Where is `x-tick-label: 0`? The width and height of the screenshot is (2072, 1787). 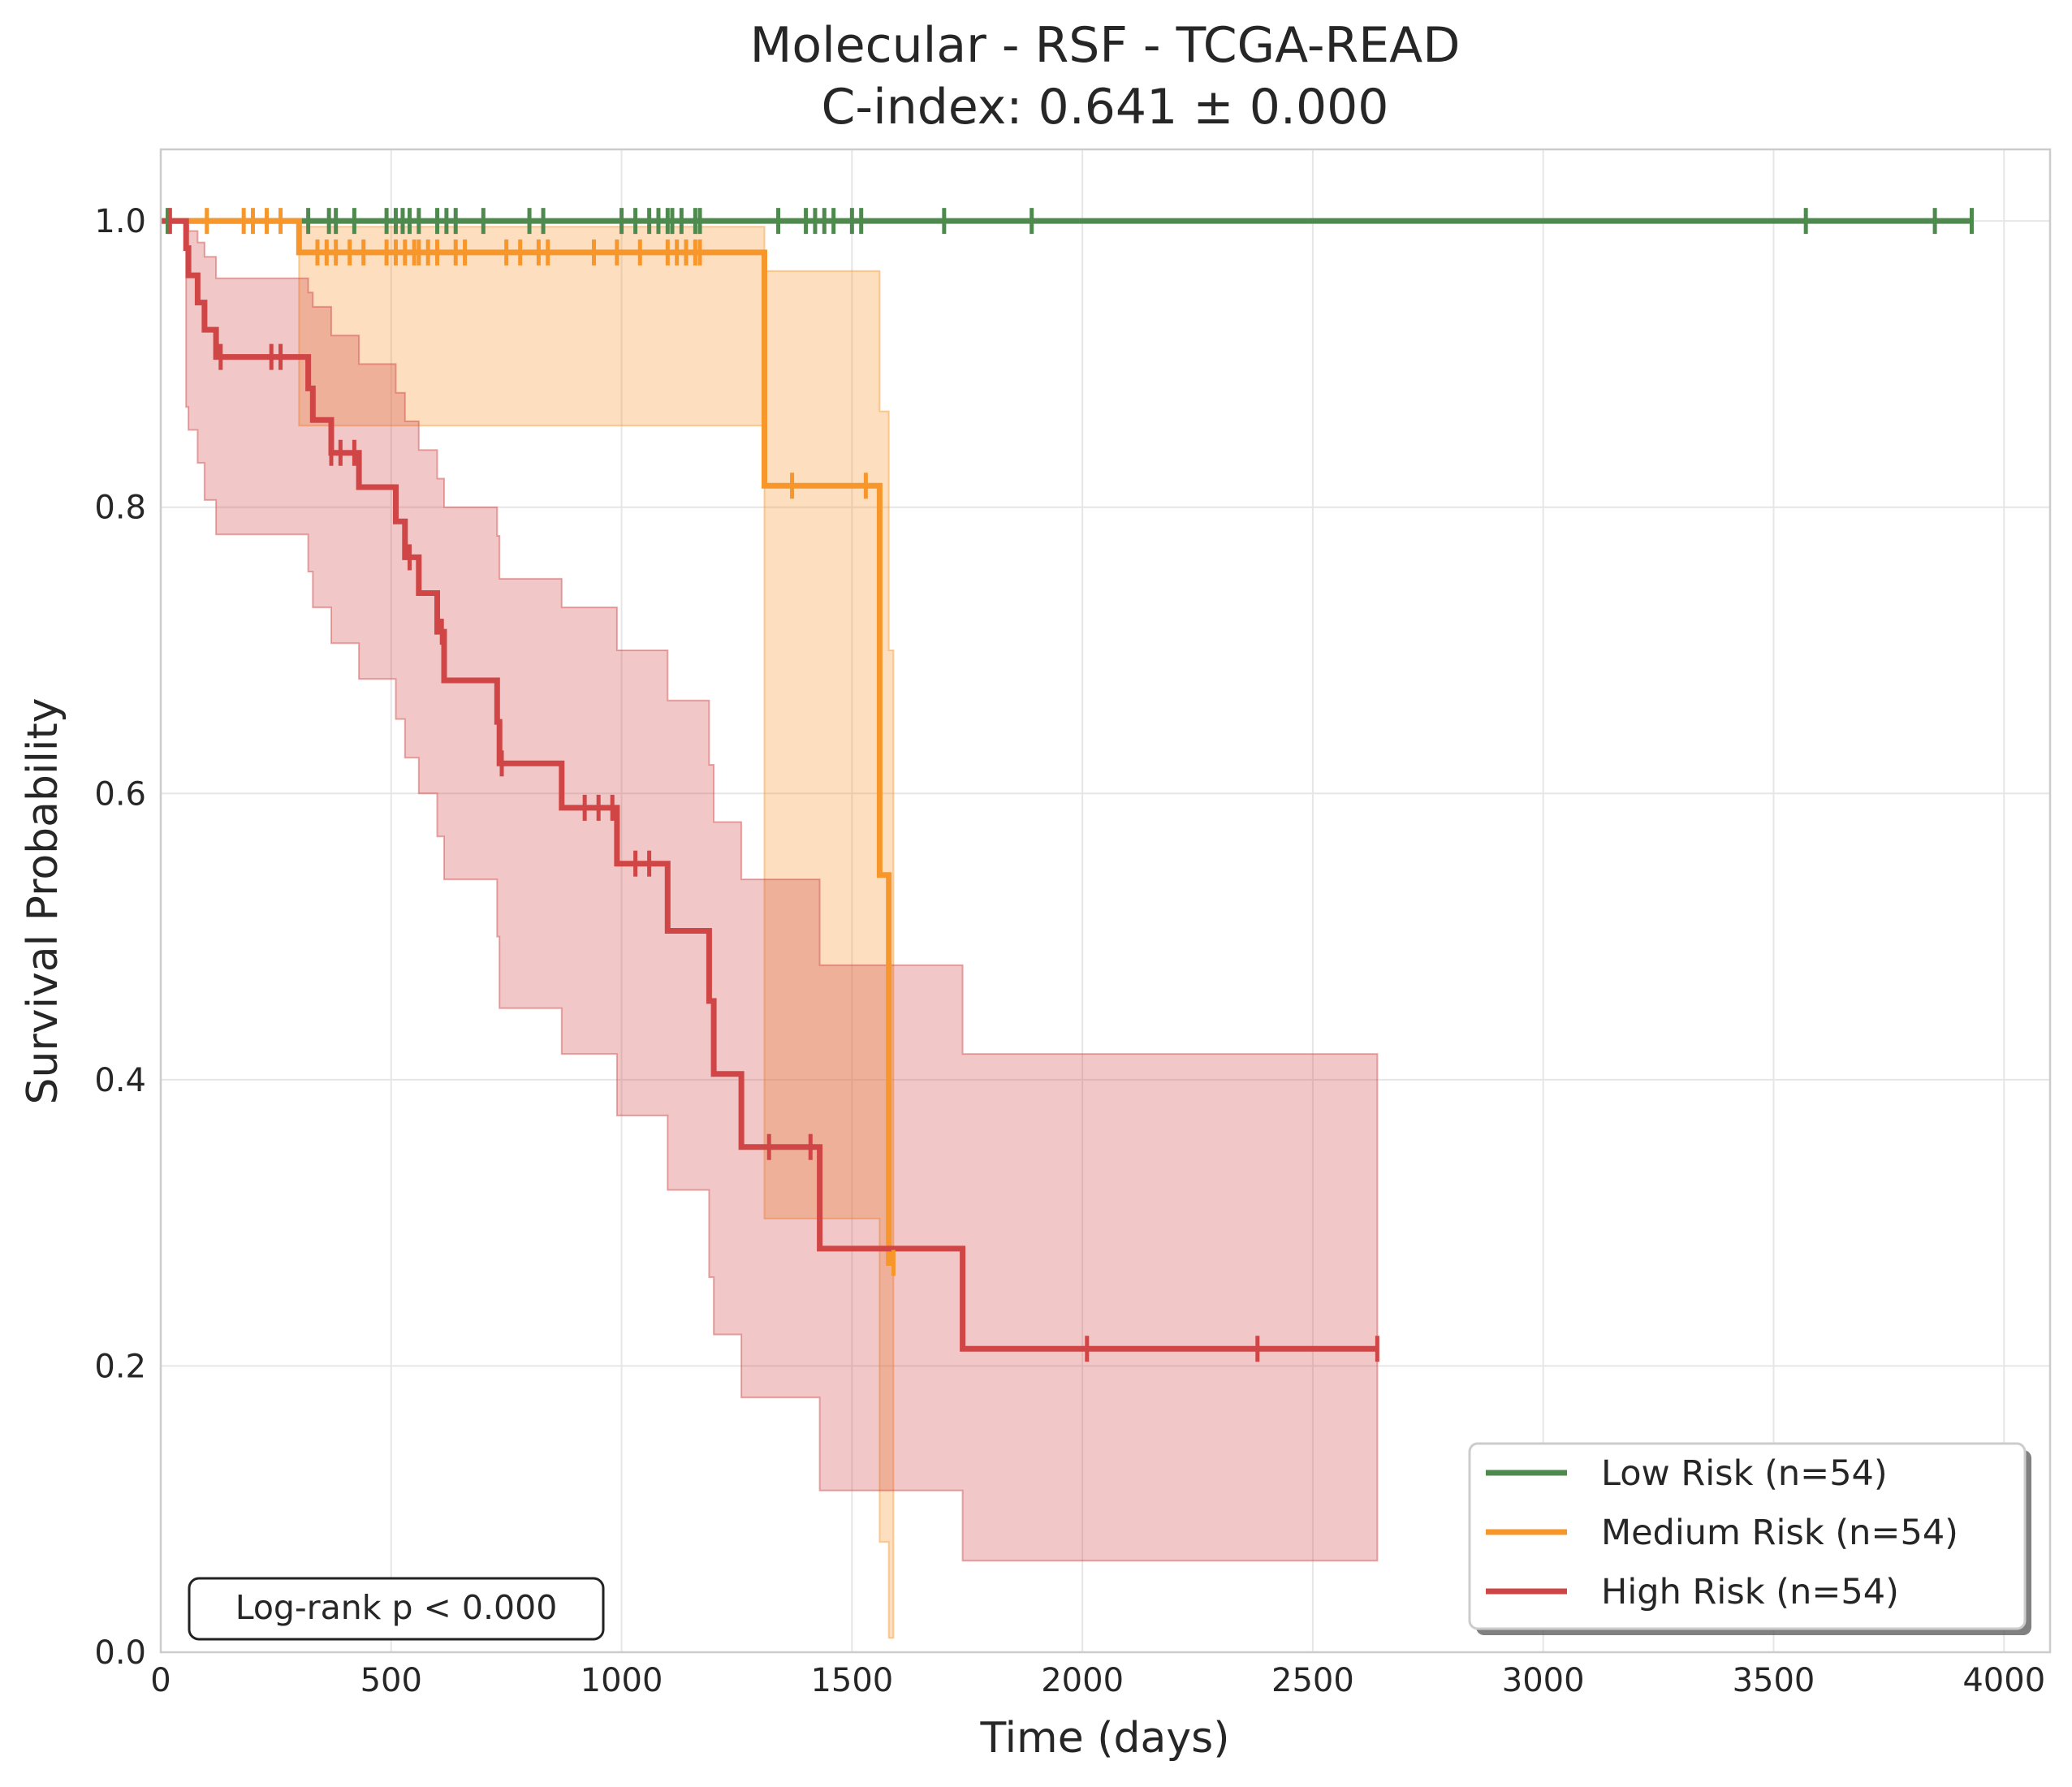
x-tick-label: 0 is located at coordinates (160, 1680).